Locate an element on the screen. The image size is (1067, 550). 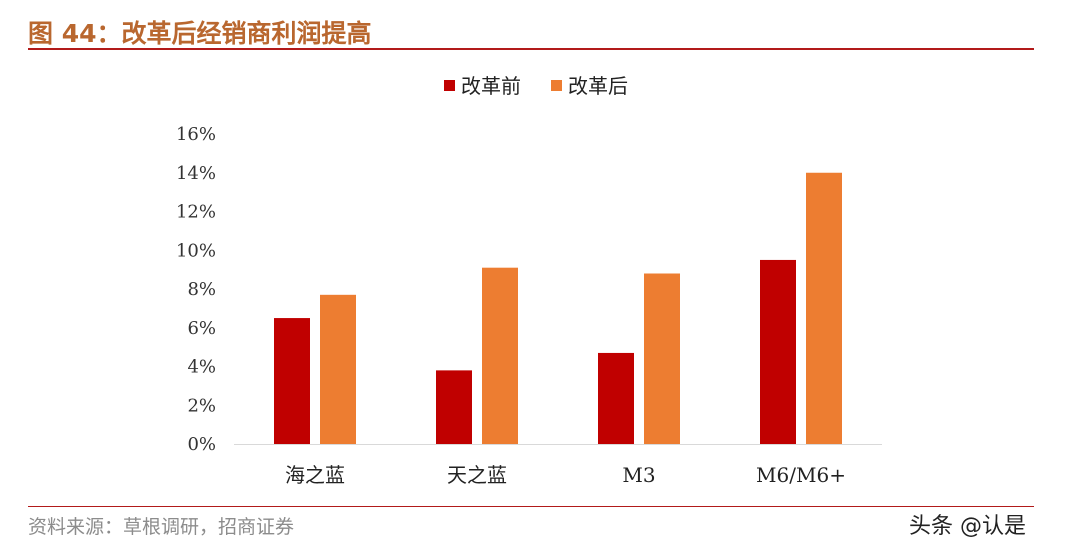
title-divider is located at coordinates (531, 49).